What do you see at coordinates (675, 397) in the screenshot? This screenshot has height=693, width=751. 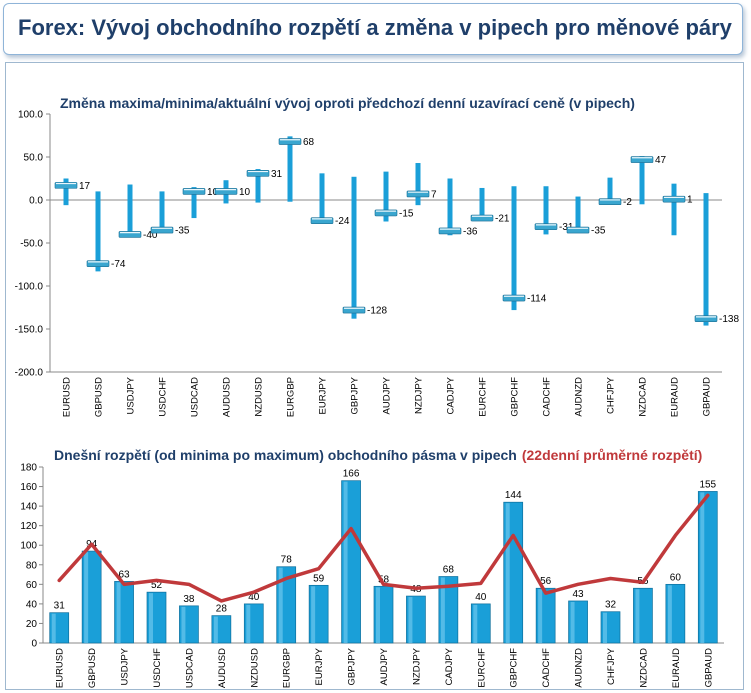 I see `chart1-category-label: EURAUD` at bounding box center [675, 397].